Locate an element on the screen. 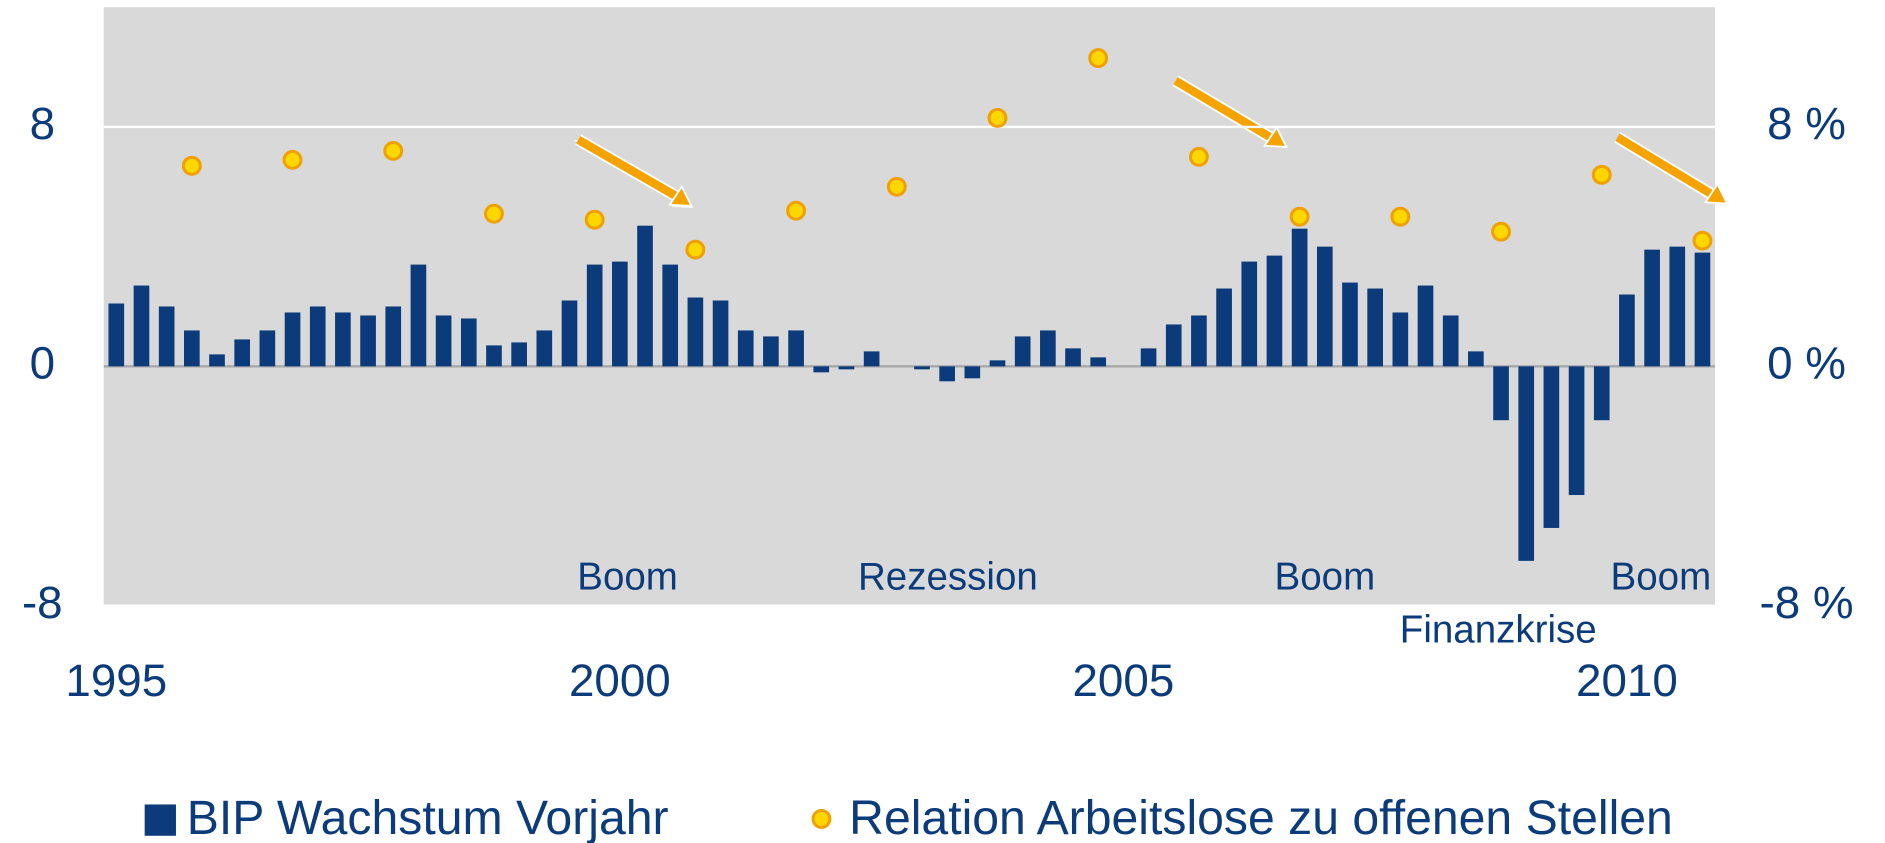 The image size is (1885, 843). legend-label: Relation Arbeitslose zu offenen Stellen is located at coordinates (1261, 817).